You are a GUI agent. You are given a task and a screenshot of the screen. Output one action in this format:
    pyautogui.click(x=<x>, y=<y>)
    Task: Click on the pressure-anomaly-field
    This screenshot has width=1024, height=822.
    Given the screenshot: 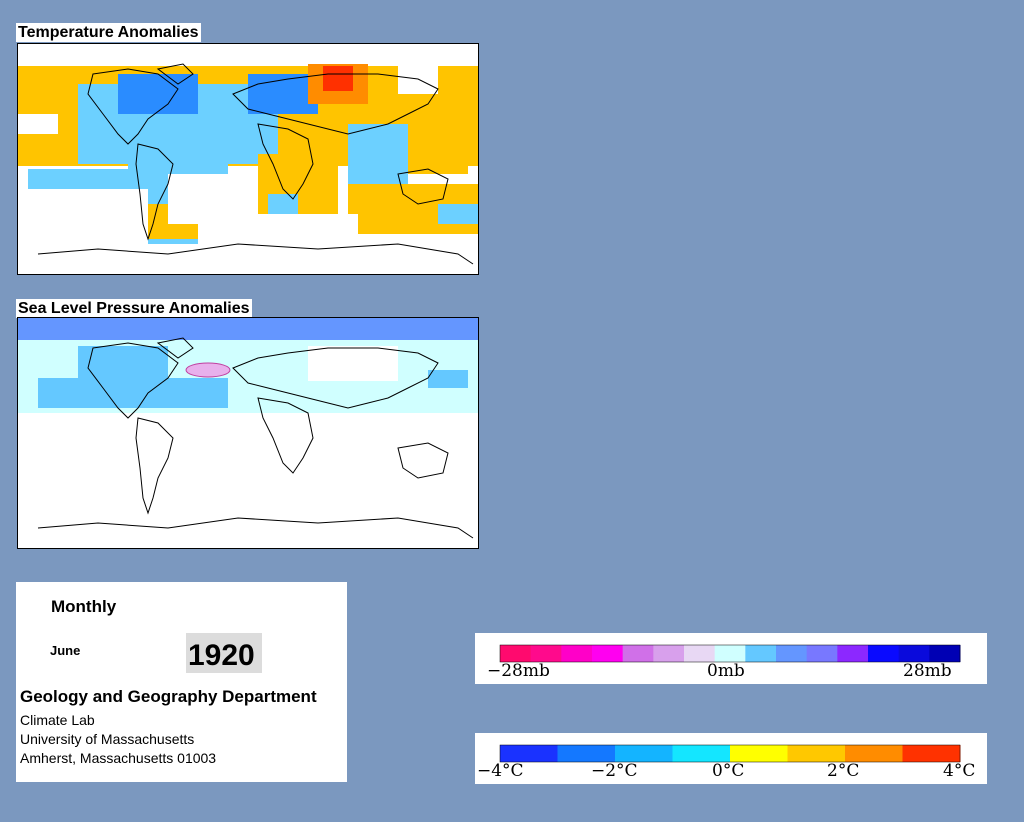 What is the action you would take?
    pyautogui.click(x=248, y=365)
    